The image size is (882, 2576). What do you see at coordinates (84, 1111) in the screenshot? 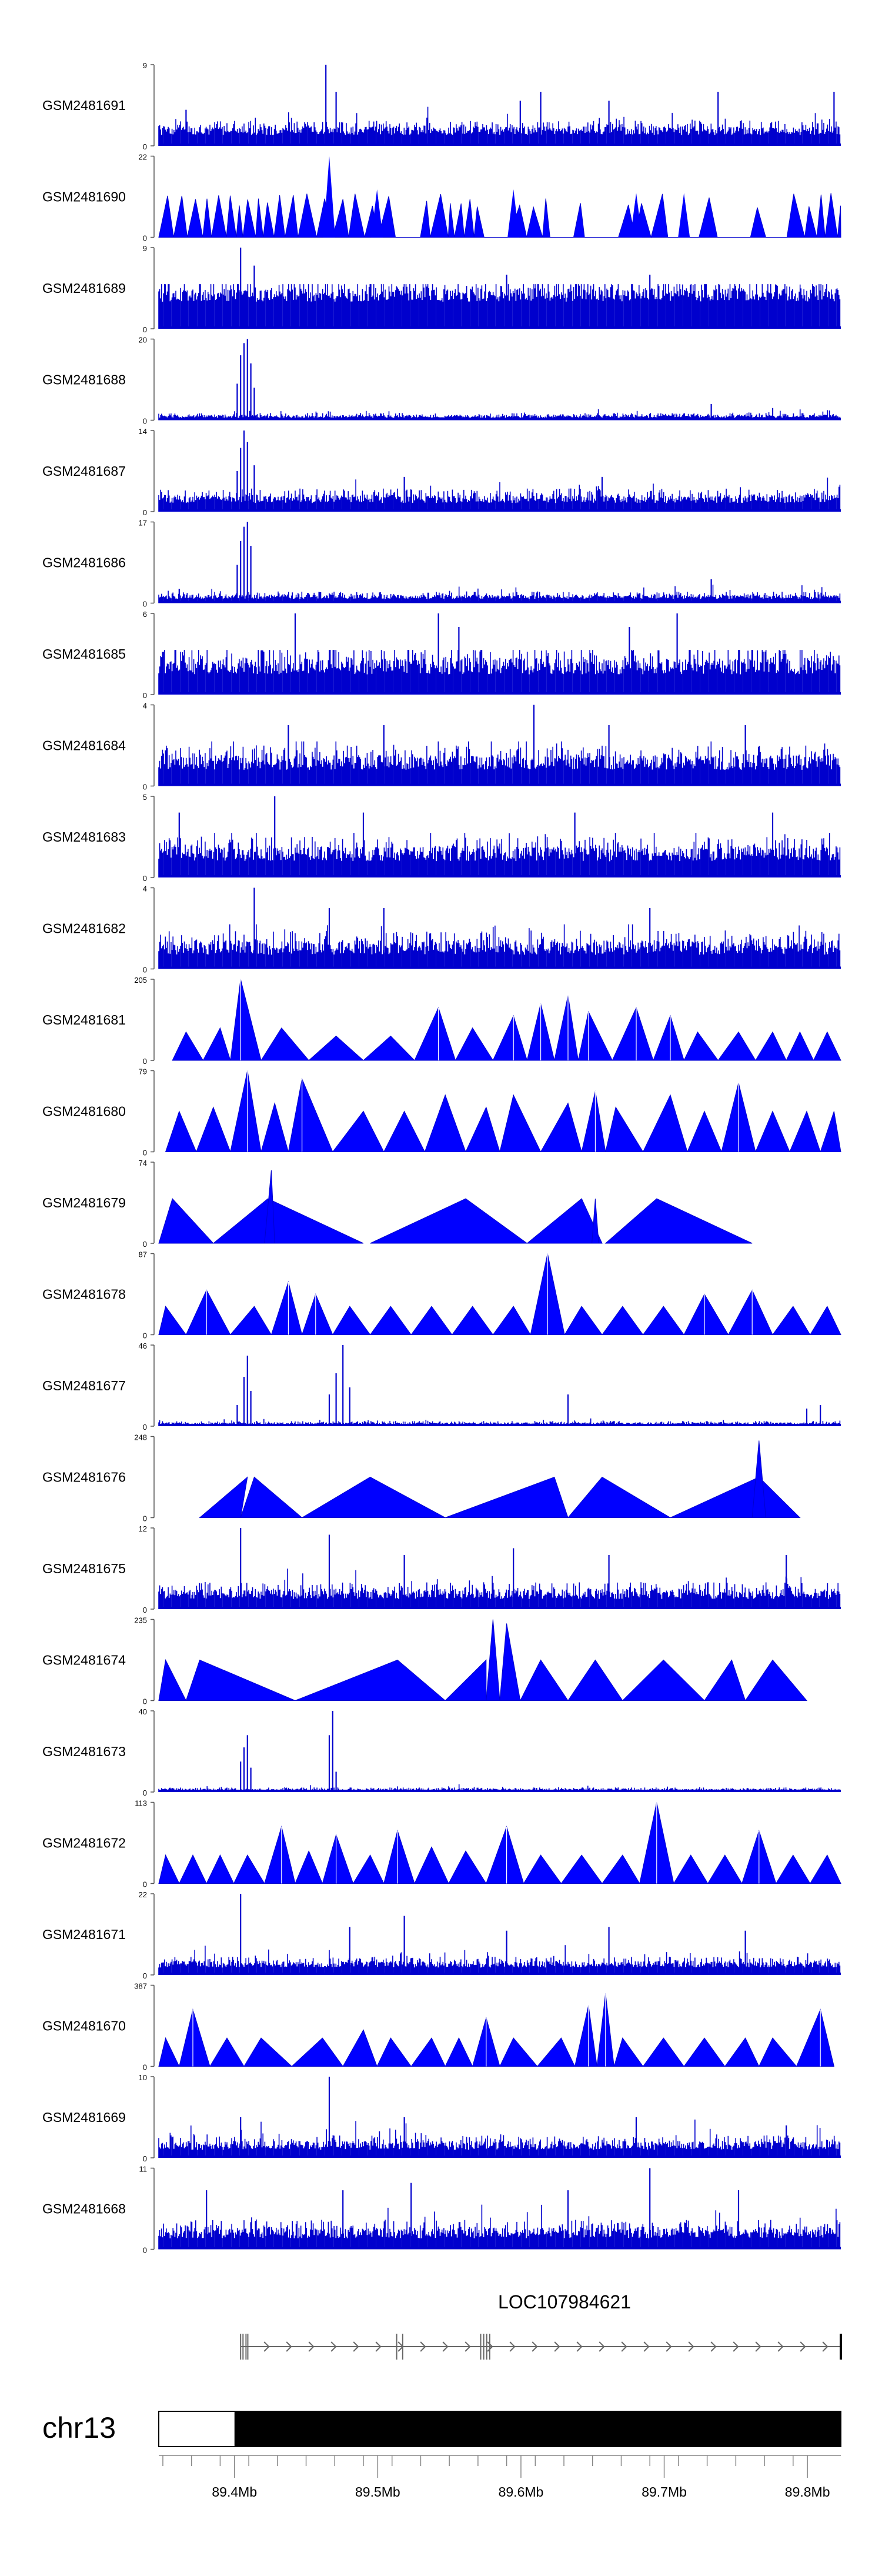
I see `track-label: GSM2481680` at bounding box center [84, 1111].